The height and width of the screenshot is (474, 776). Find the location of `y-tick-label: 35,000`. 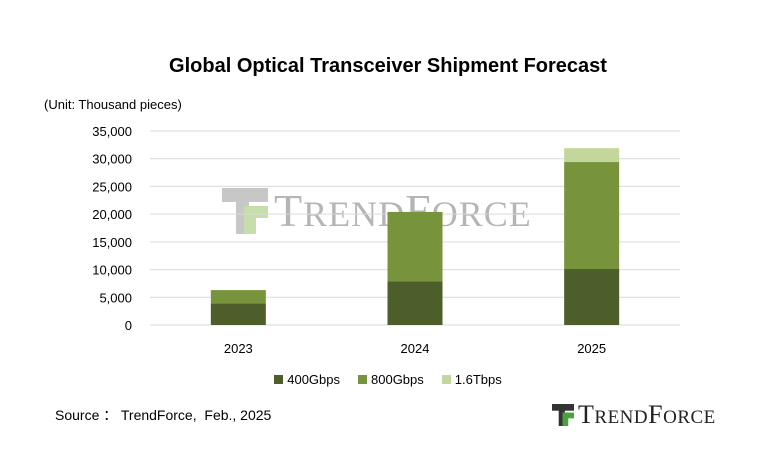

y-tick-label: 35,000 is located at coordinates (112, 131).